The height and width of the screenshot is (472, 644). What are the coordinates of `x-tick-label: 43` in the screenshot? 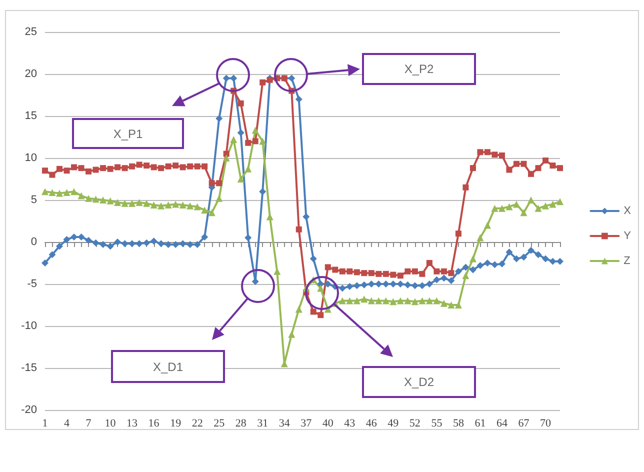 It's located at (350, 424).